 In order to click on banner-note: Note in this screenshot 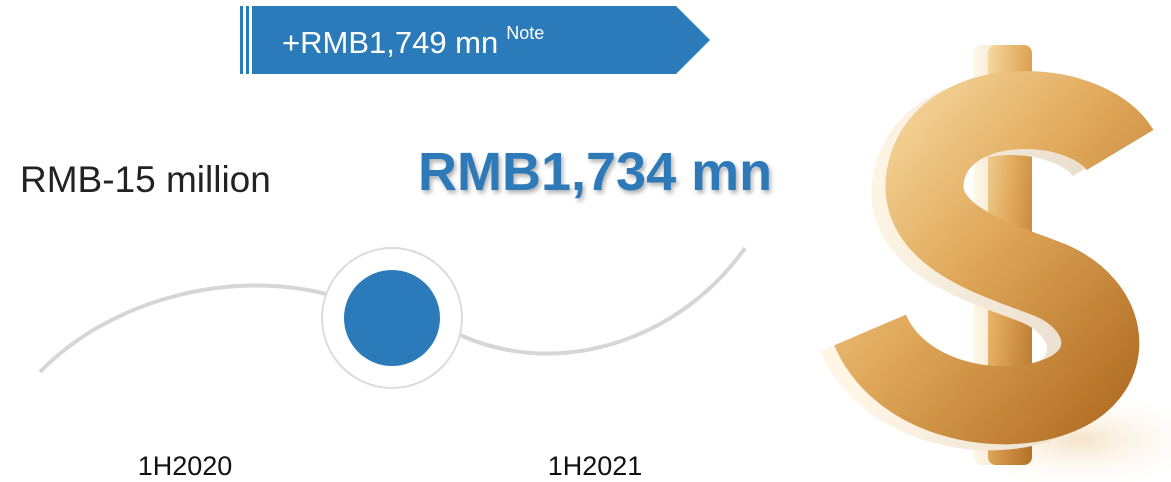, I will do `click(525, 33)`.